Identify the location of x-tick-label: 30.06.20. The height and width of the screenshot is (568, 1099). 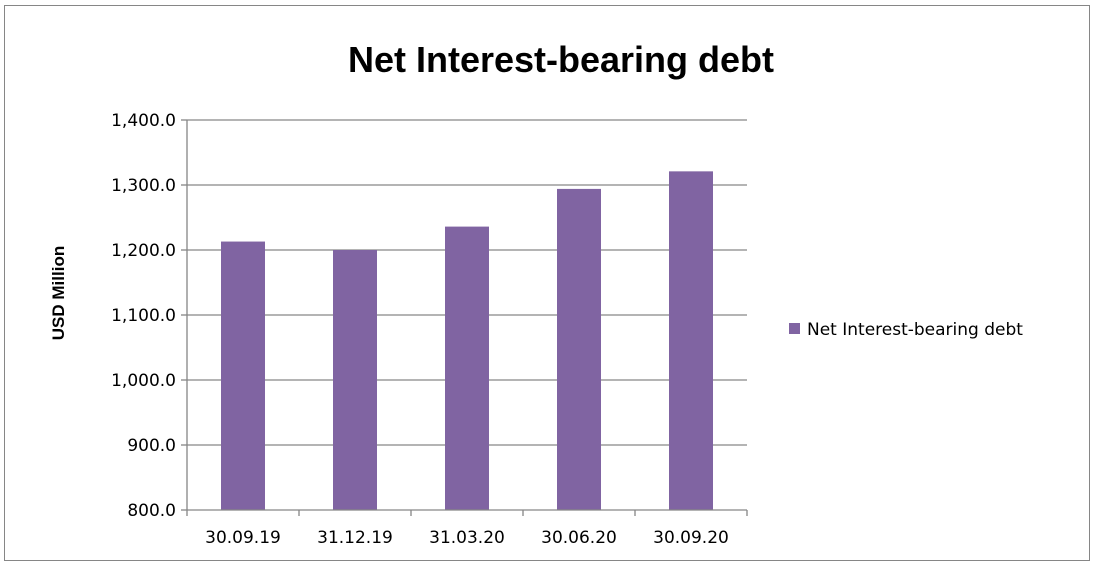
(579, 538).